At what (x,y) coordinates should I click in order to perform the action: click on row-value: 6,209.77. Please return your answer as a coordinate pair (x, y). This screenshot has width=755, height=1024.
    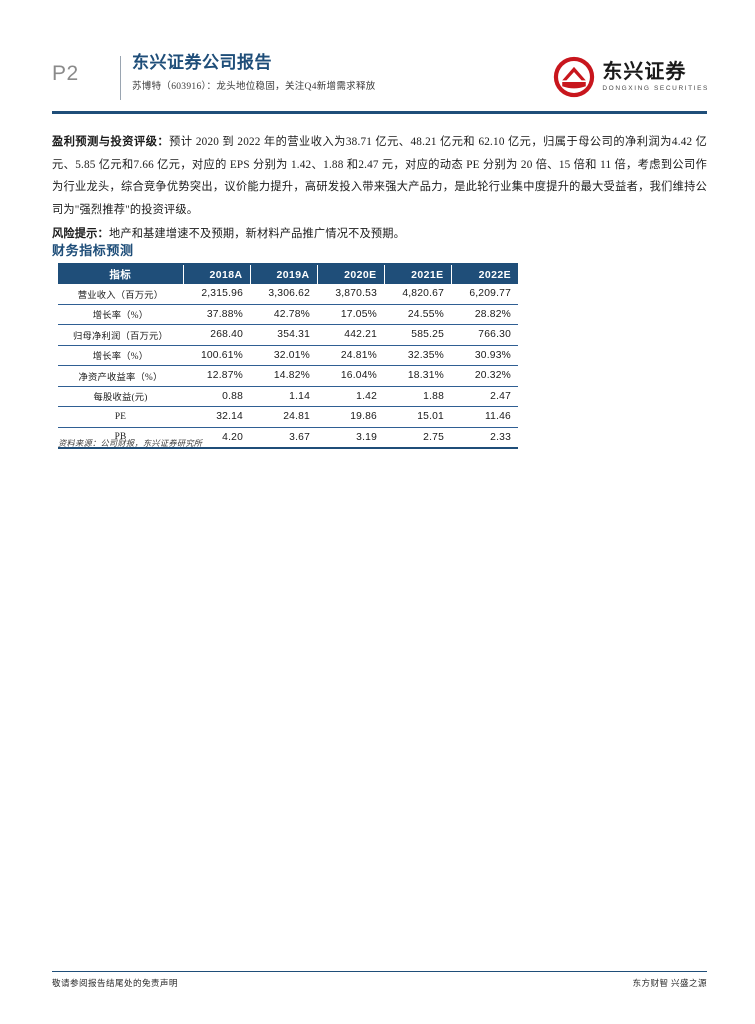
    Looking at the image, I should click on (484, 294).